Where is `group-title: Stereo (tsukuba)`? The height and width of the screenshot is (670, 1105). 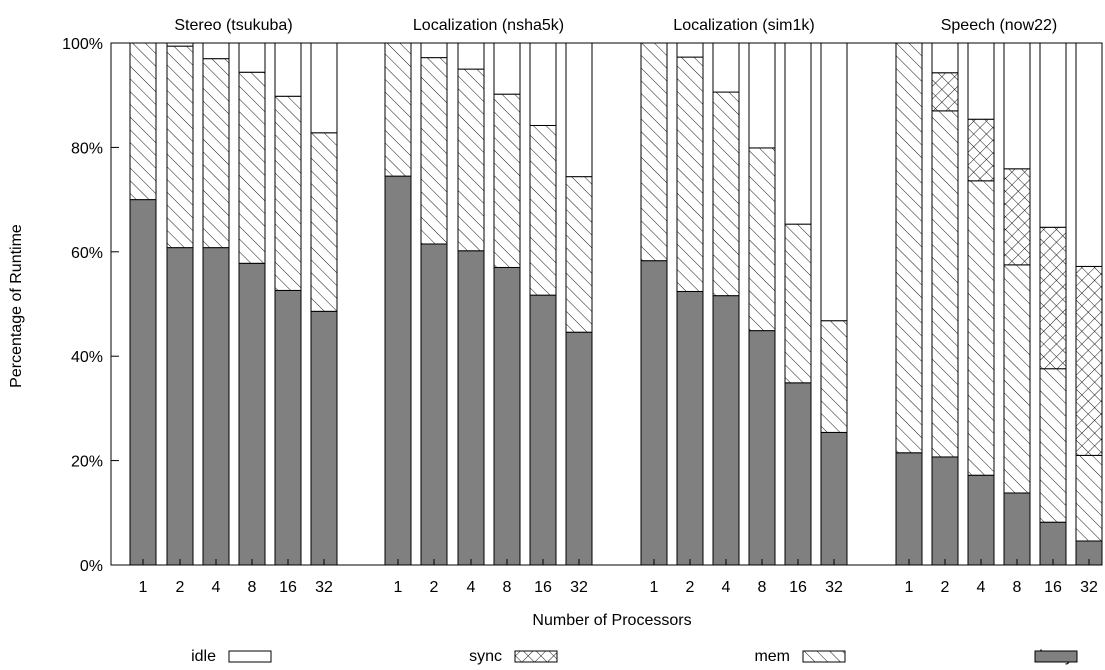
group-title: Stereo (tsukuba) is located at coordinates (233, 25).